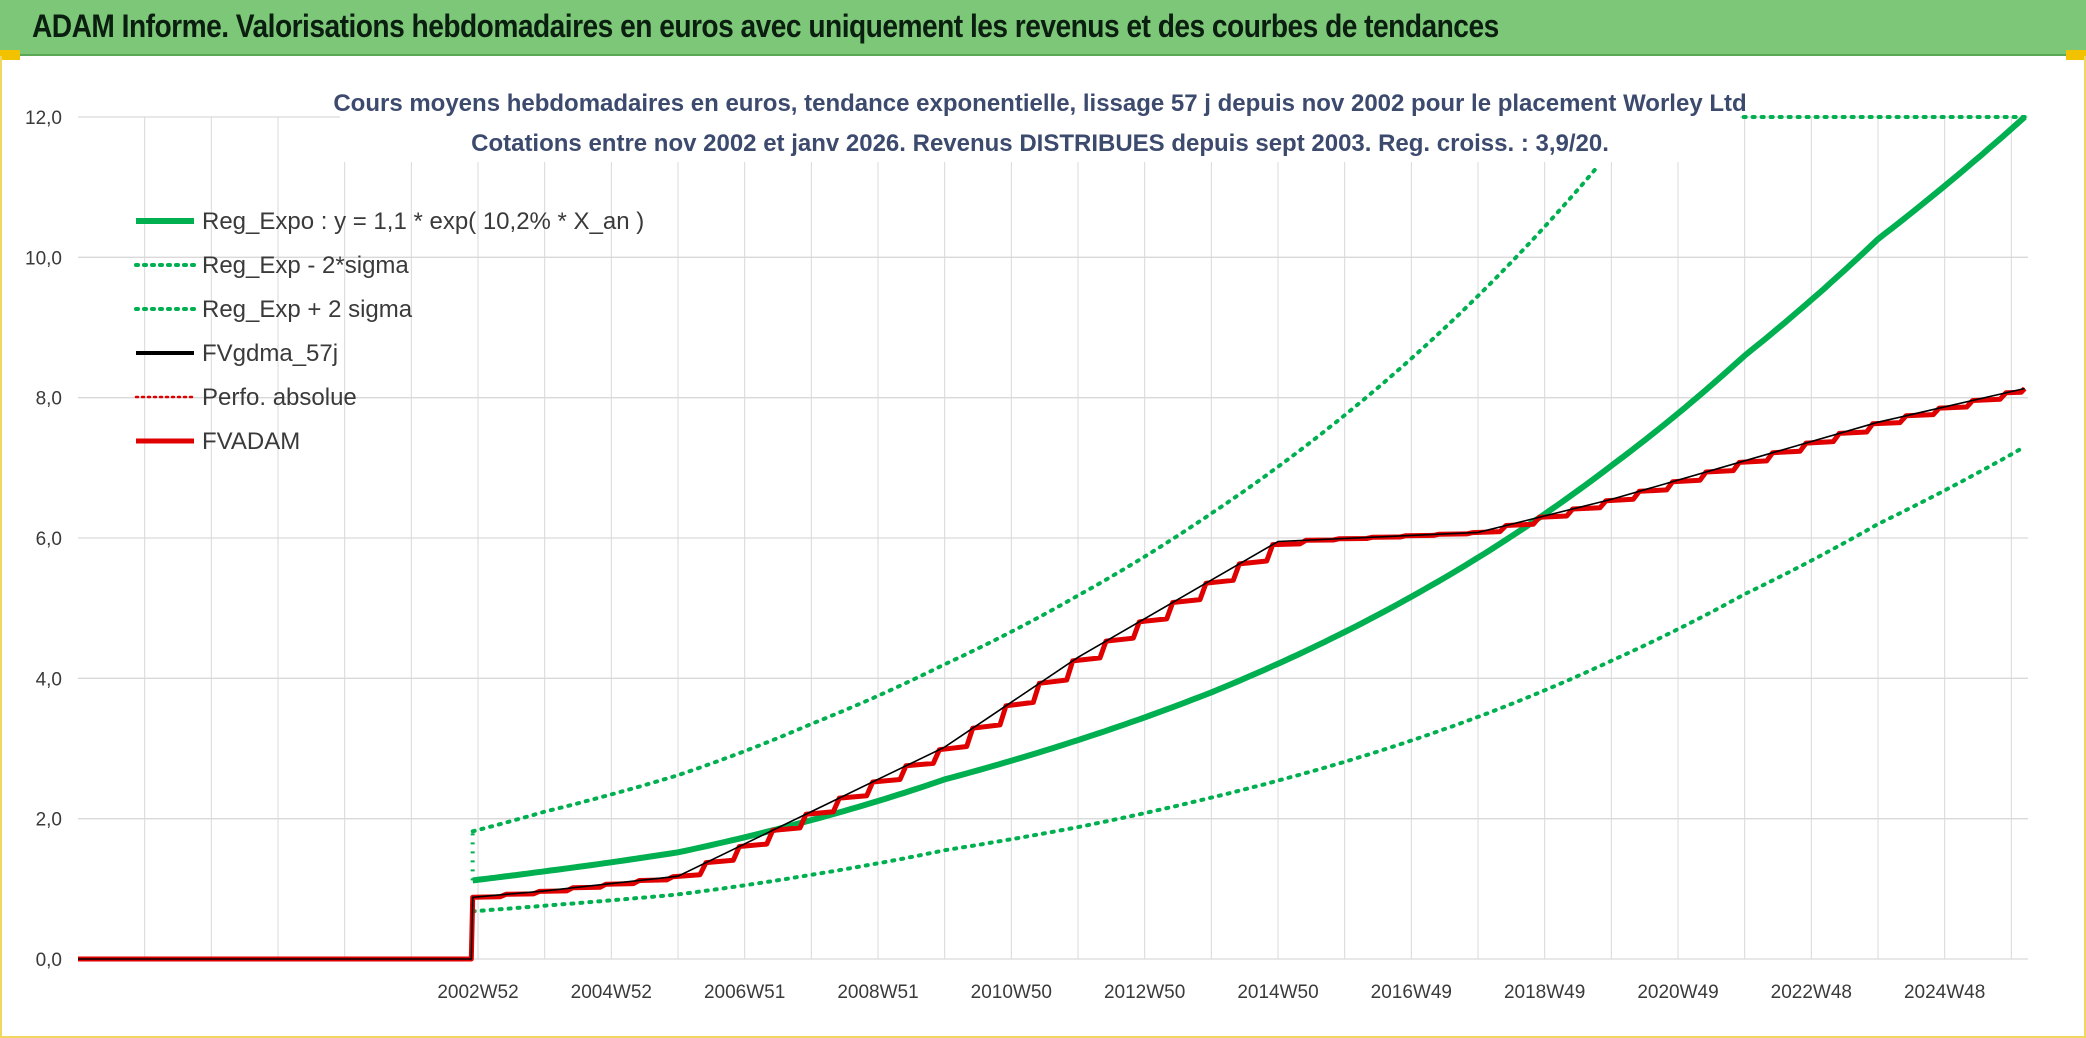 This screenshot has height=1038, width=2086. Describe the element at coordinates (1544, 992) in the screenshot. I see `x-tick-label: 2018W49` at that location.